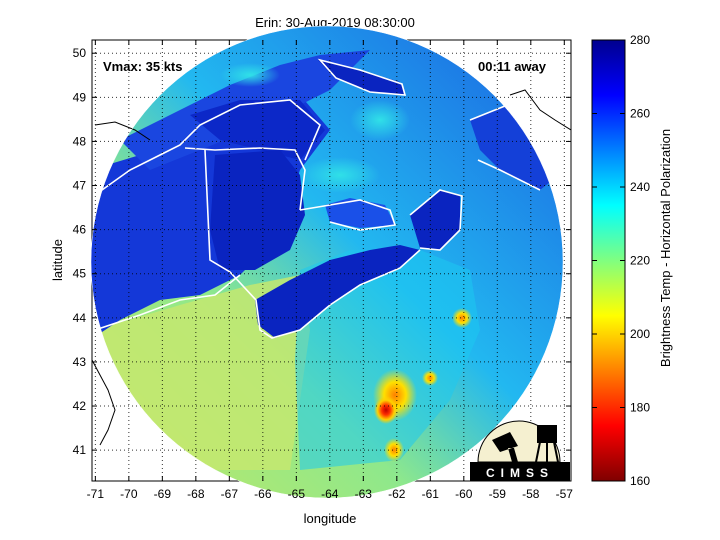 The width and height of the screenshot is (720, 540). Describe the element at coordinates (531, 494) in the screenshot. I see `x-tick-label: -58` at that location.